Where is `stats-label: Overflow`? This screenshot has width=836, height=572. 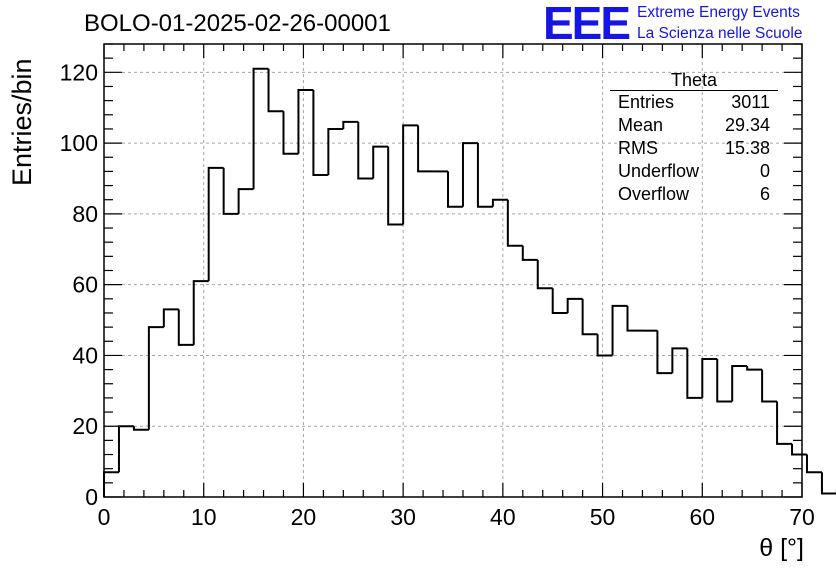 stats-label: Overflow is located at coordinates (654, 194).